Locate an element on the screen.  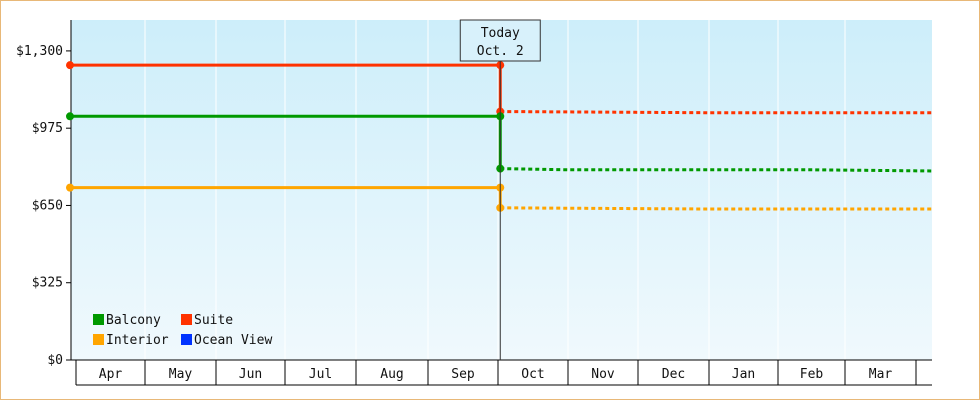
y-tick-label: $975 is located at coordinates (47, 128).